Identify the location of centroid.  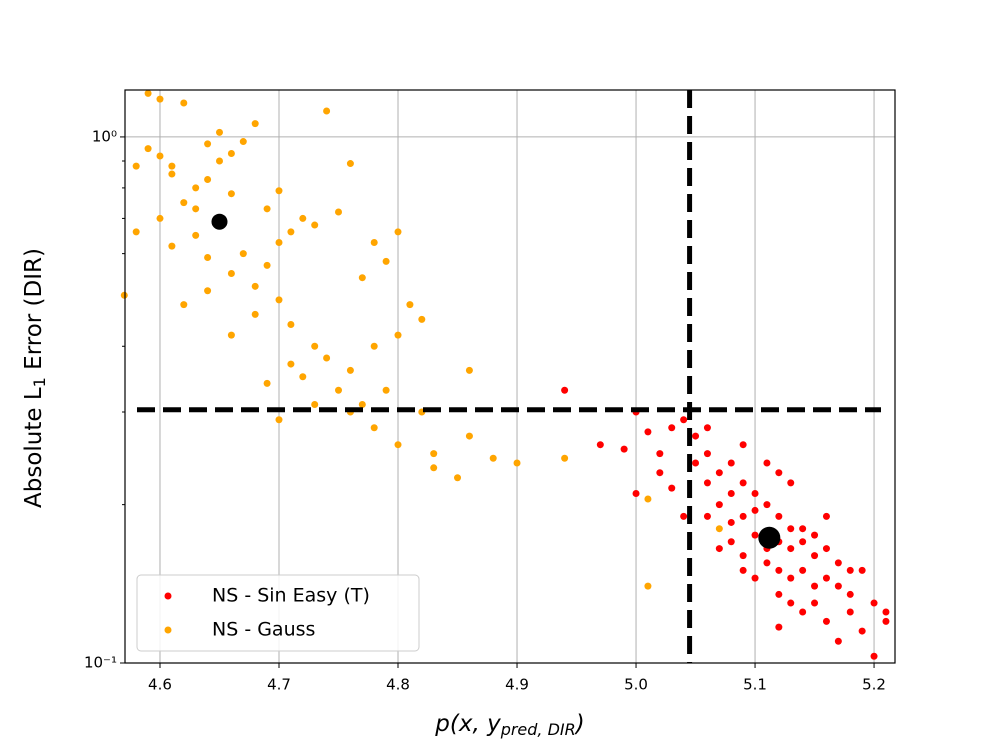
(219, 221).